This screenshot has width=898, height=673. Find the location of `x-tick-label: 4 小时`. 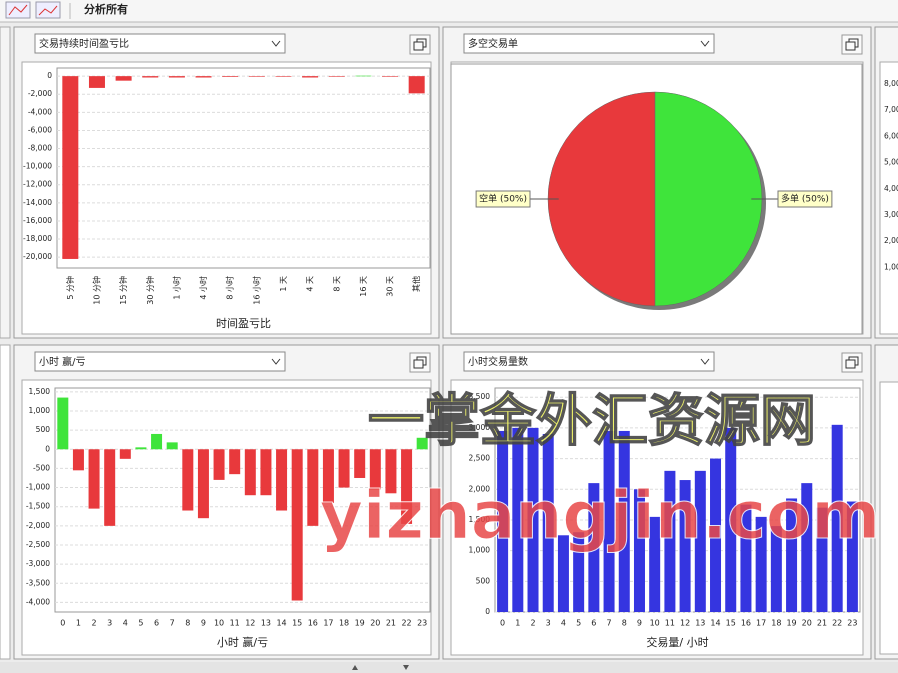

x-tick-label: 4 小时 is located at coordinates (203, 288).